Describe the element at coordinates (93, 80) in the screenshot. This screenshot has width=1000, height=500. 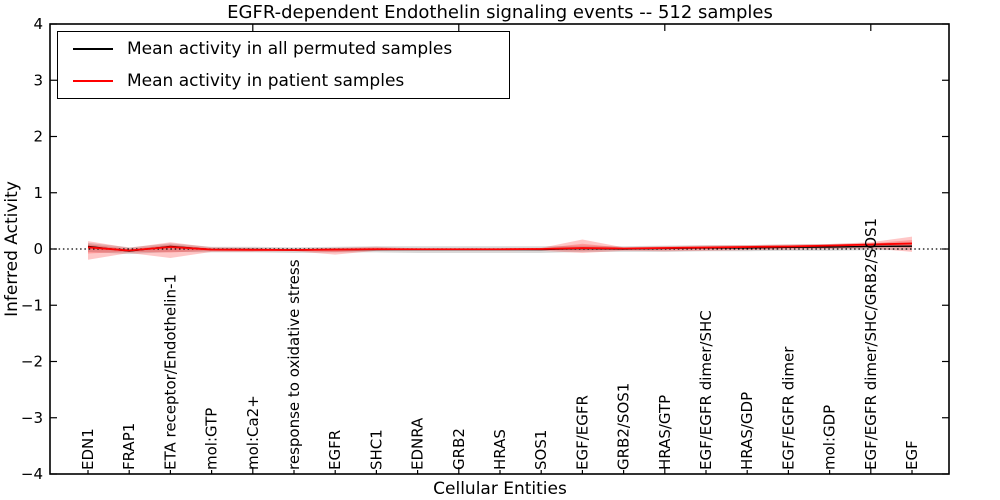
I see `patient-line-sample-icon` at that location.